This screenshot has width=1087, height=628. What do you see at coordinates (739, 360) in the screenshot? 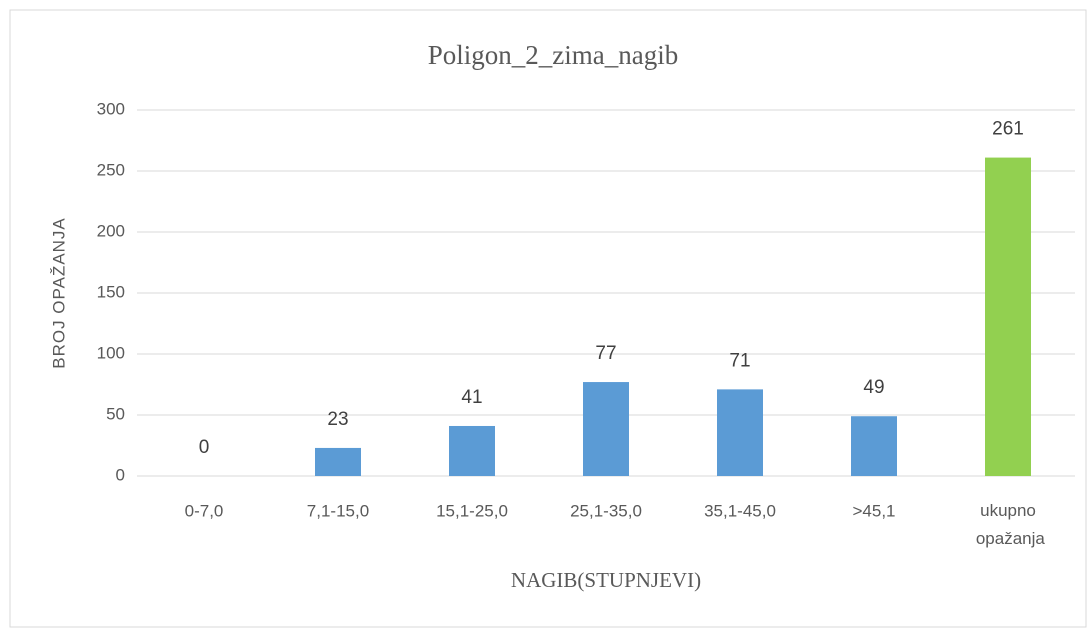
I see `data-label: 71` at bounding box center [739, 360].